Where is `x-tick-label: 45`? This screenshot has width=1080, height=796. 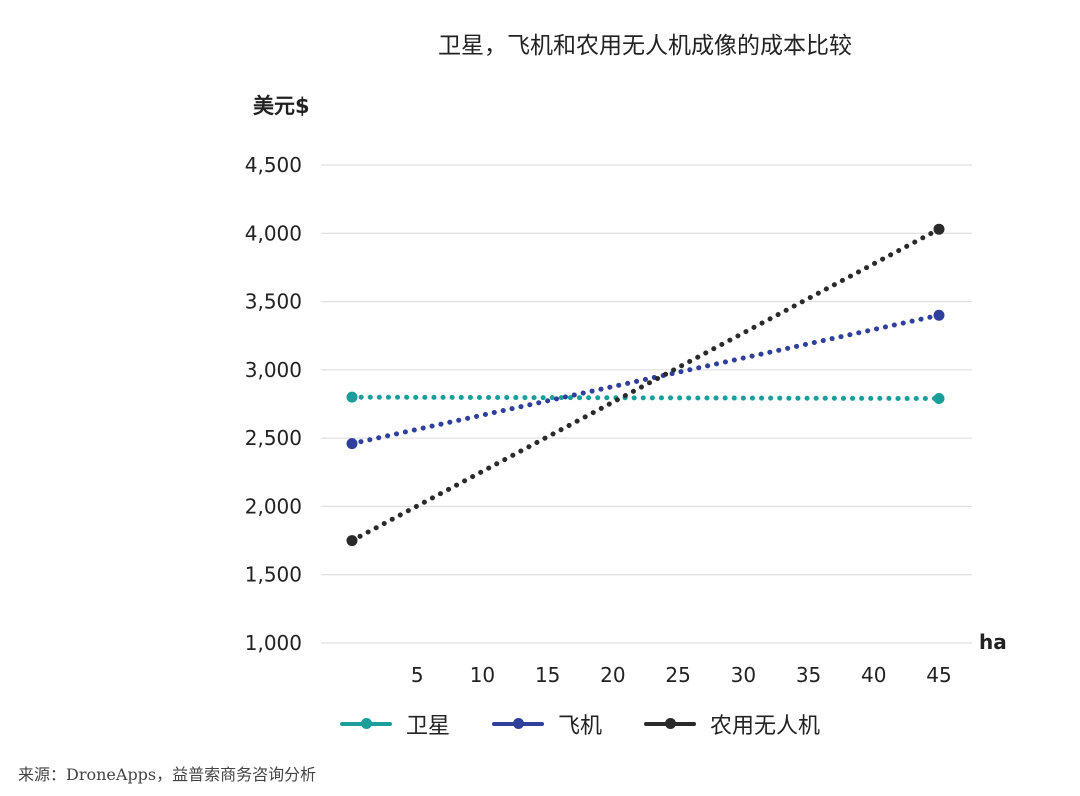
x-tick-label: 45 is located at coordinates (938, 675).